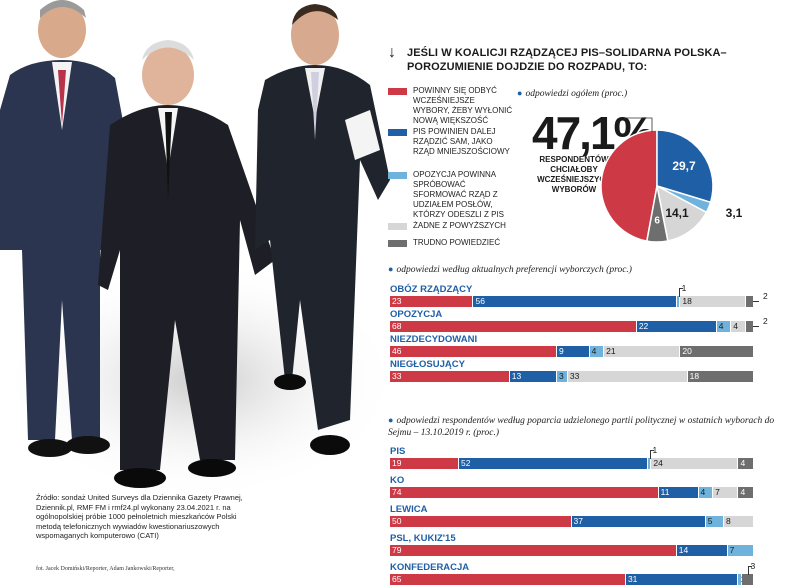 The image size is (788, 585). Describe the element at coordinates (728, 521) in the screenshot. I see `bar-value-label: 8` at that location.